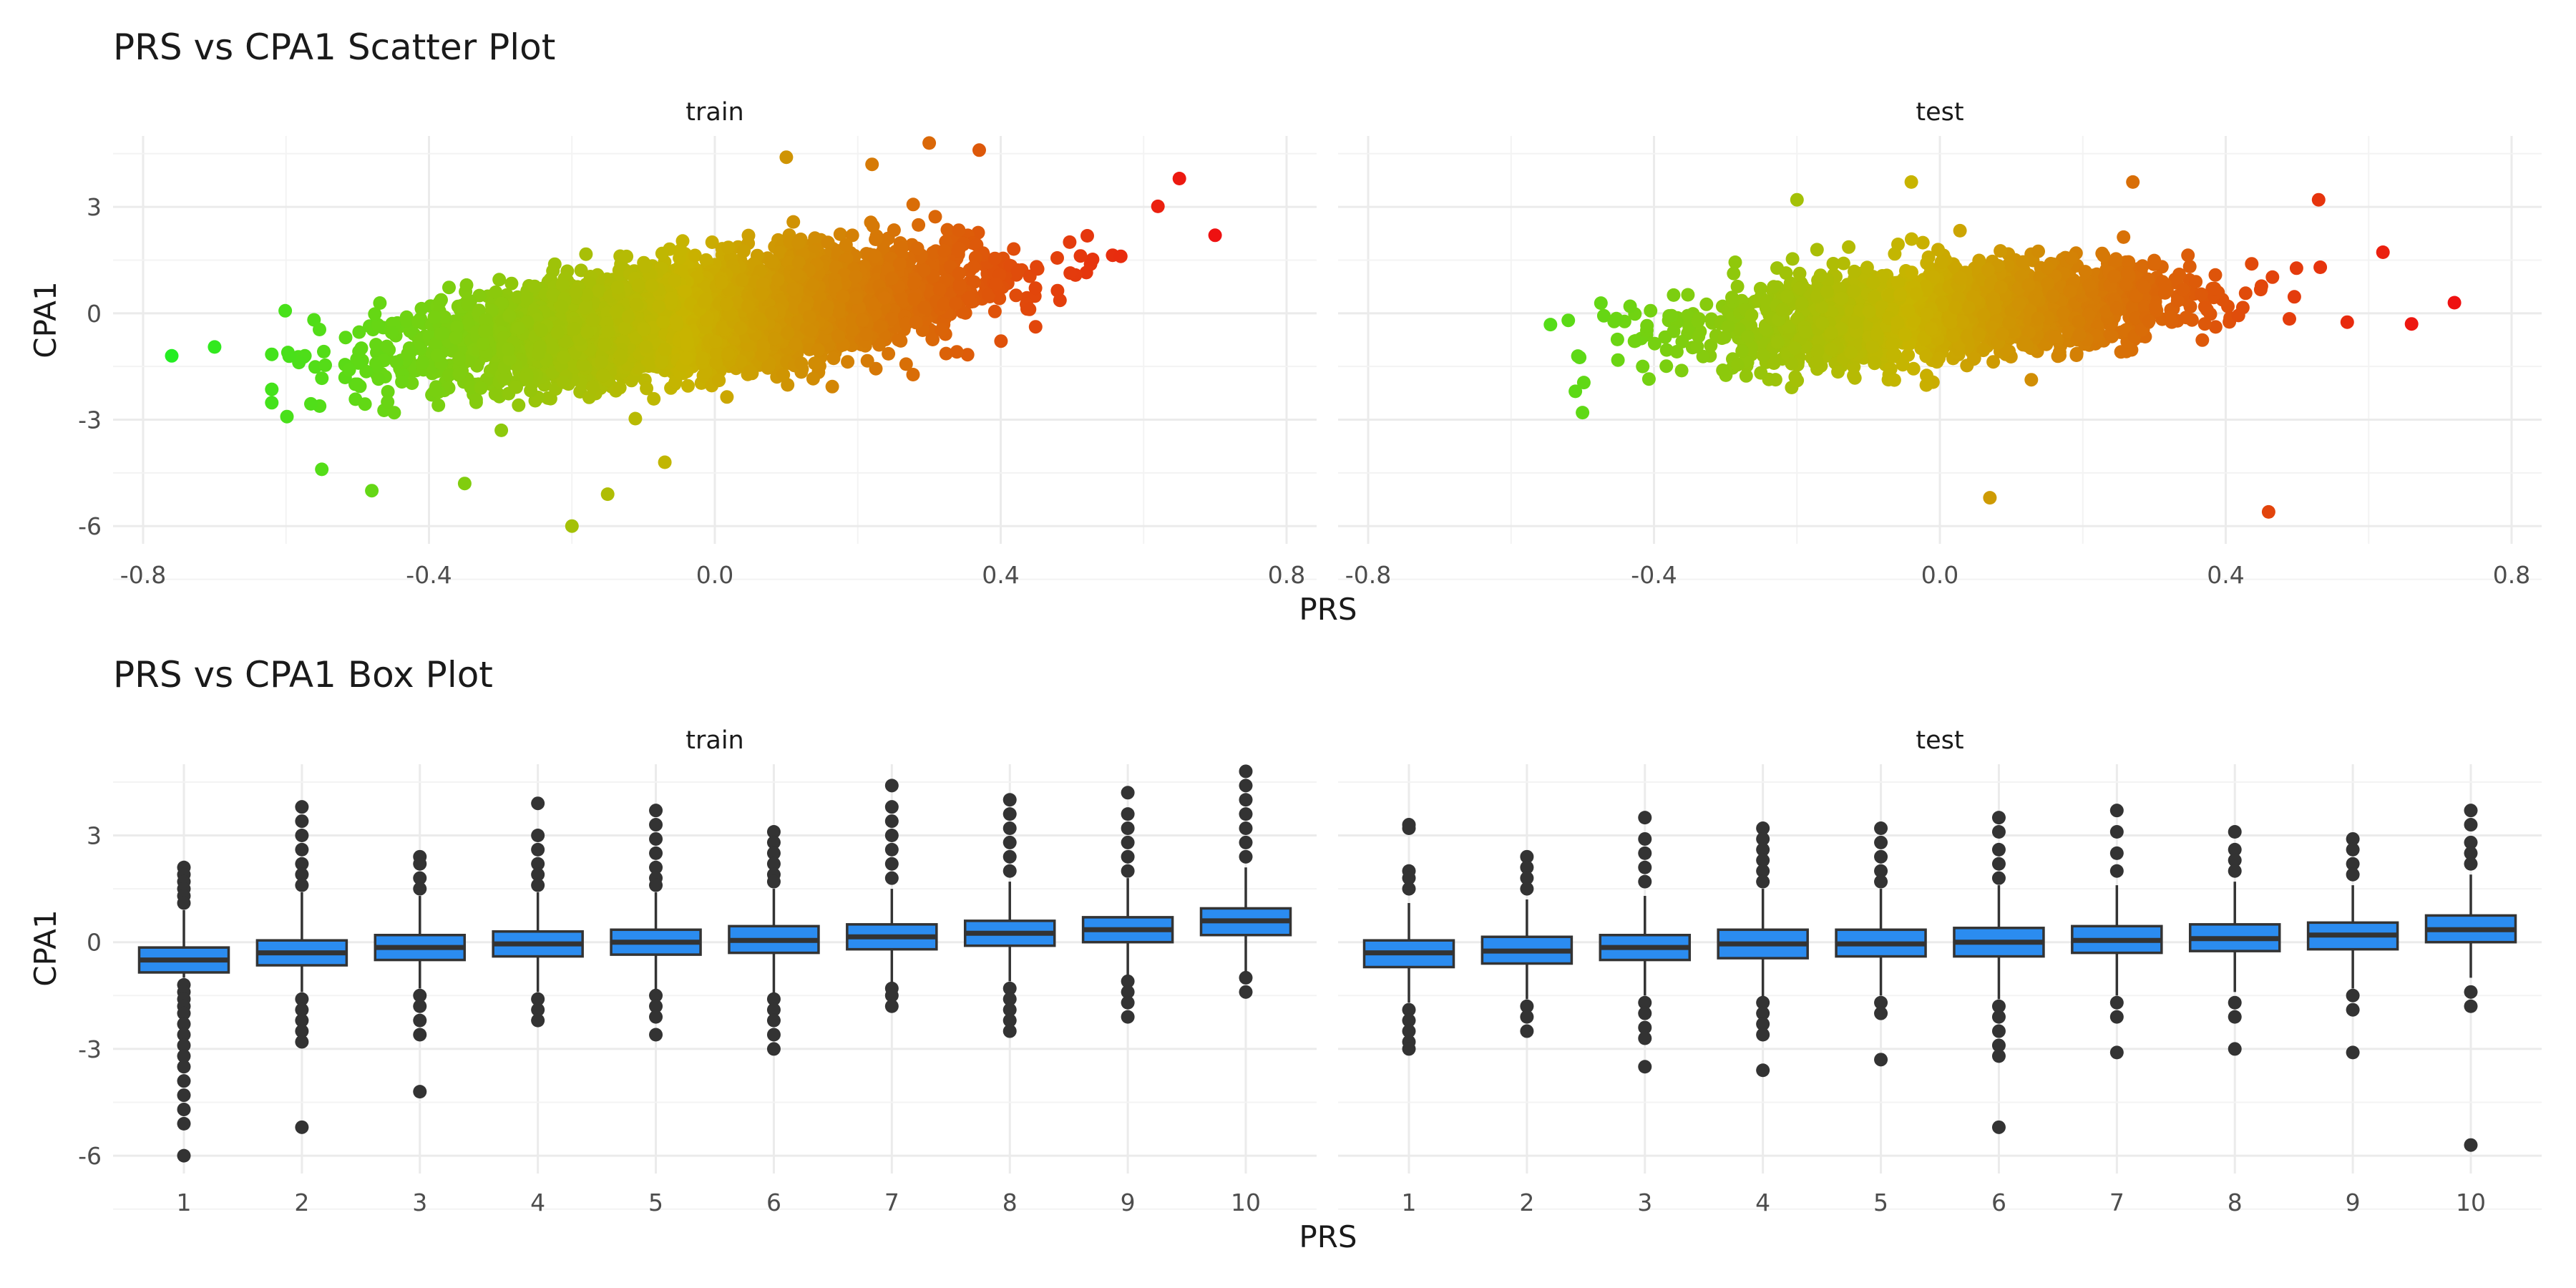 The width and height of the screenshot is (2576, 1288). I want to click on x-tick-label: 0.8, so click(1286, 575).